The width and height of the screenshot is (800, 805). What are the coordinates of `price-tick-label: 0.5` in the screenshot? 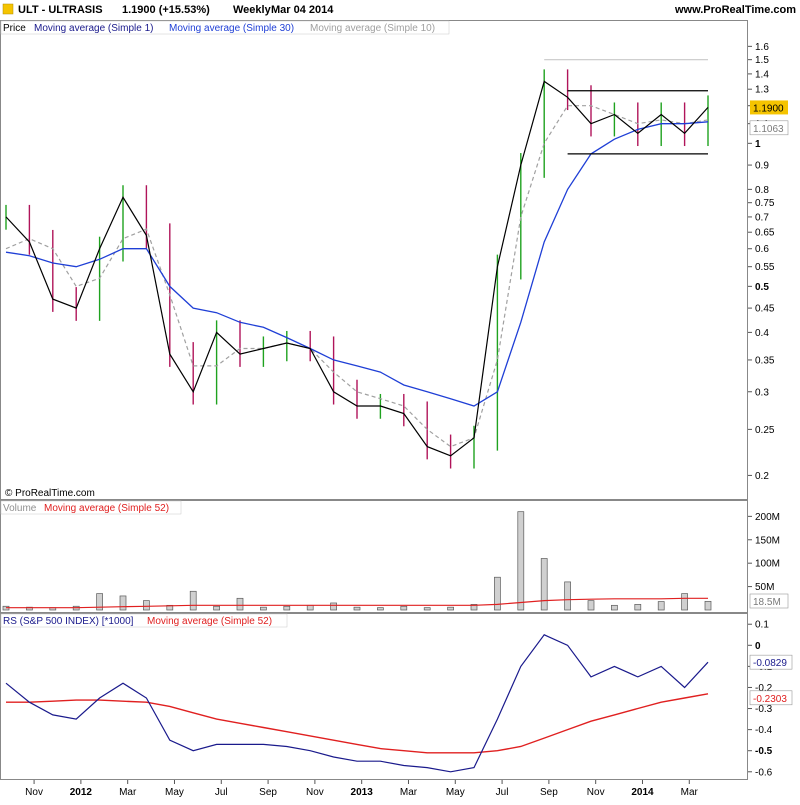 It's located at (762, 287).